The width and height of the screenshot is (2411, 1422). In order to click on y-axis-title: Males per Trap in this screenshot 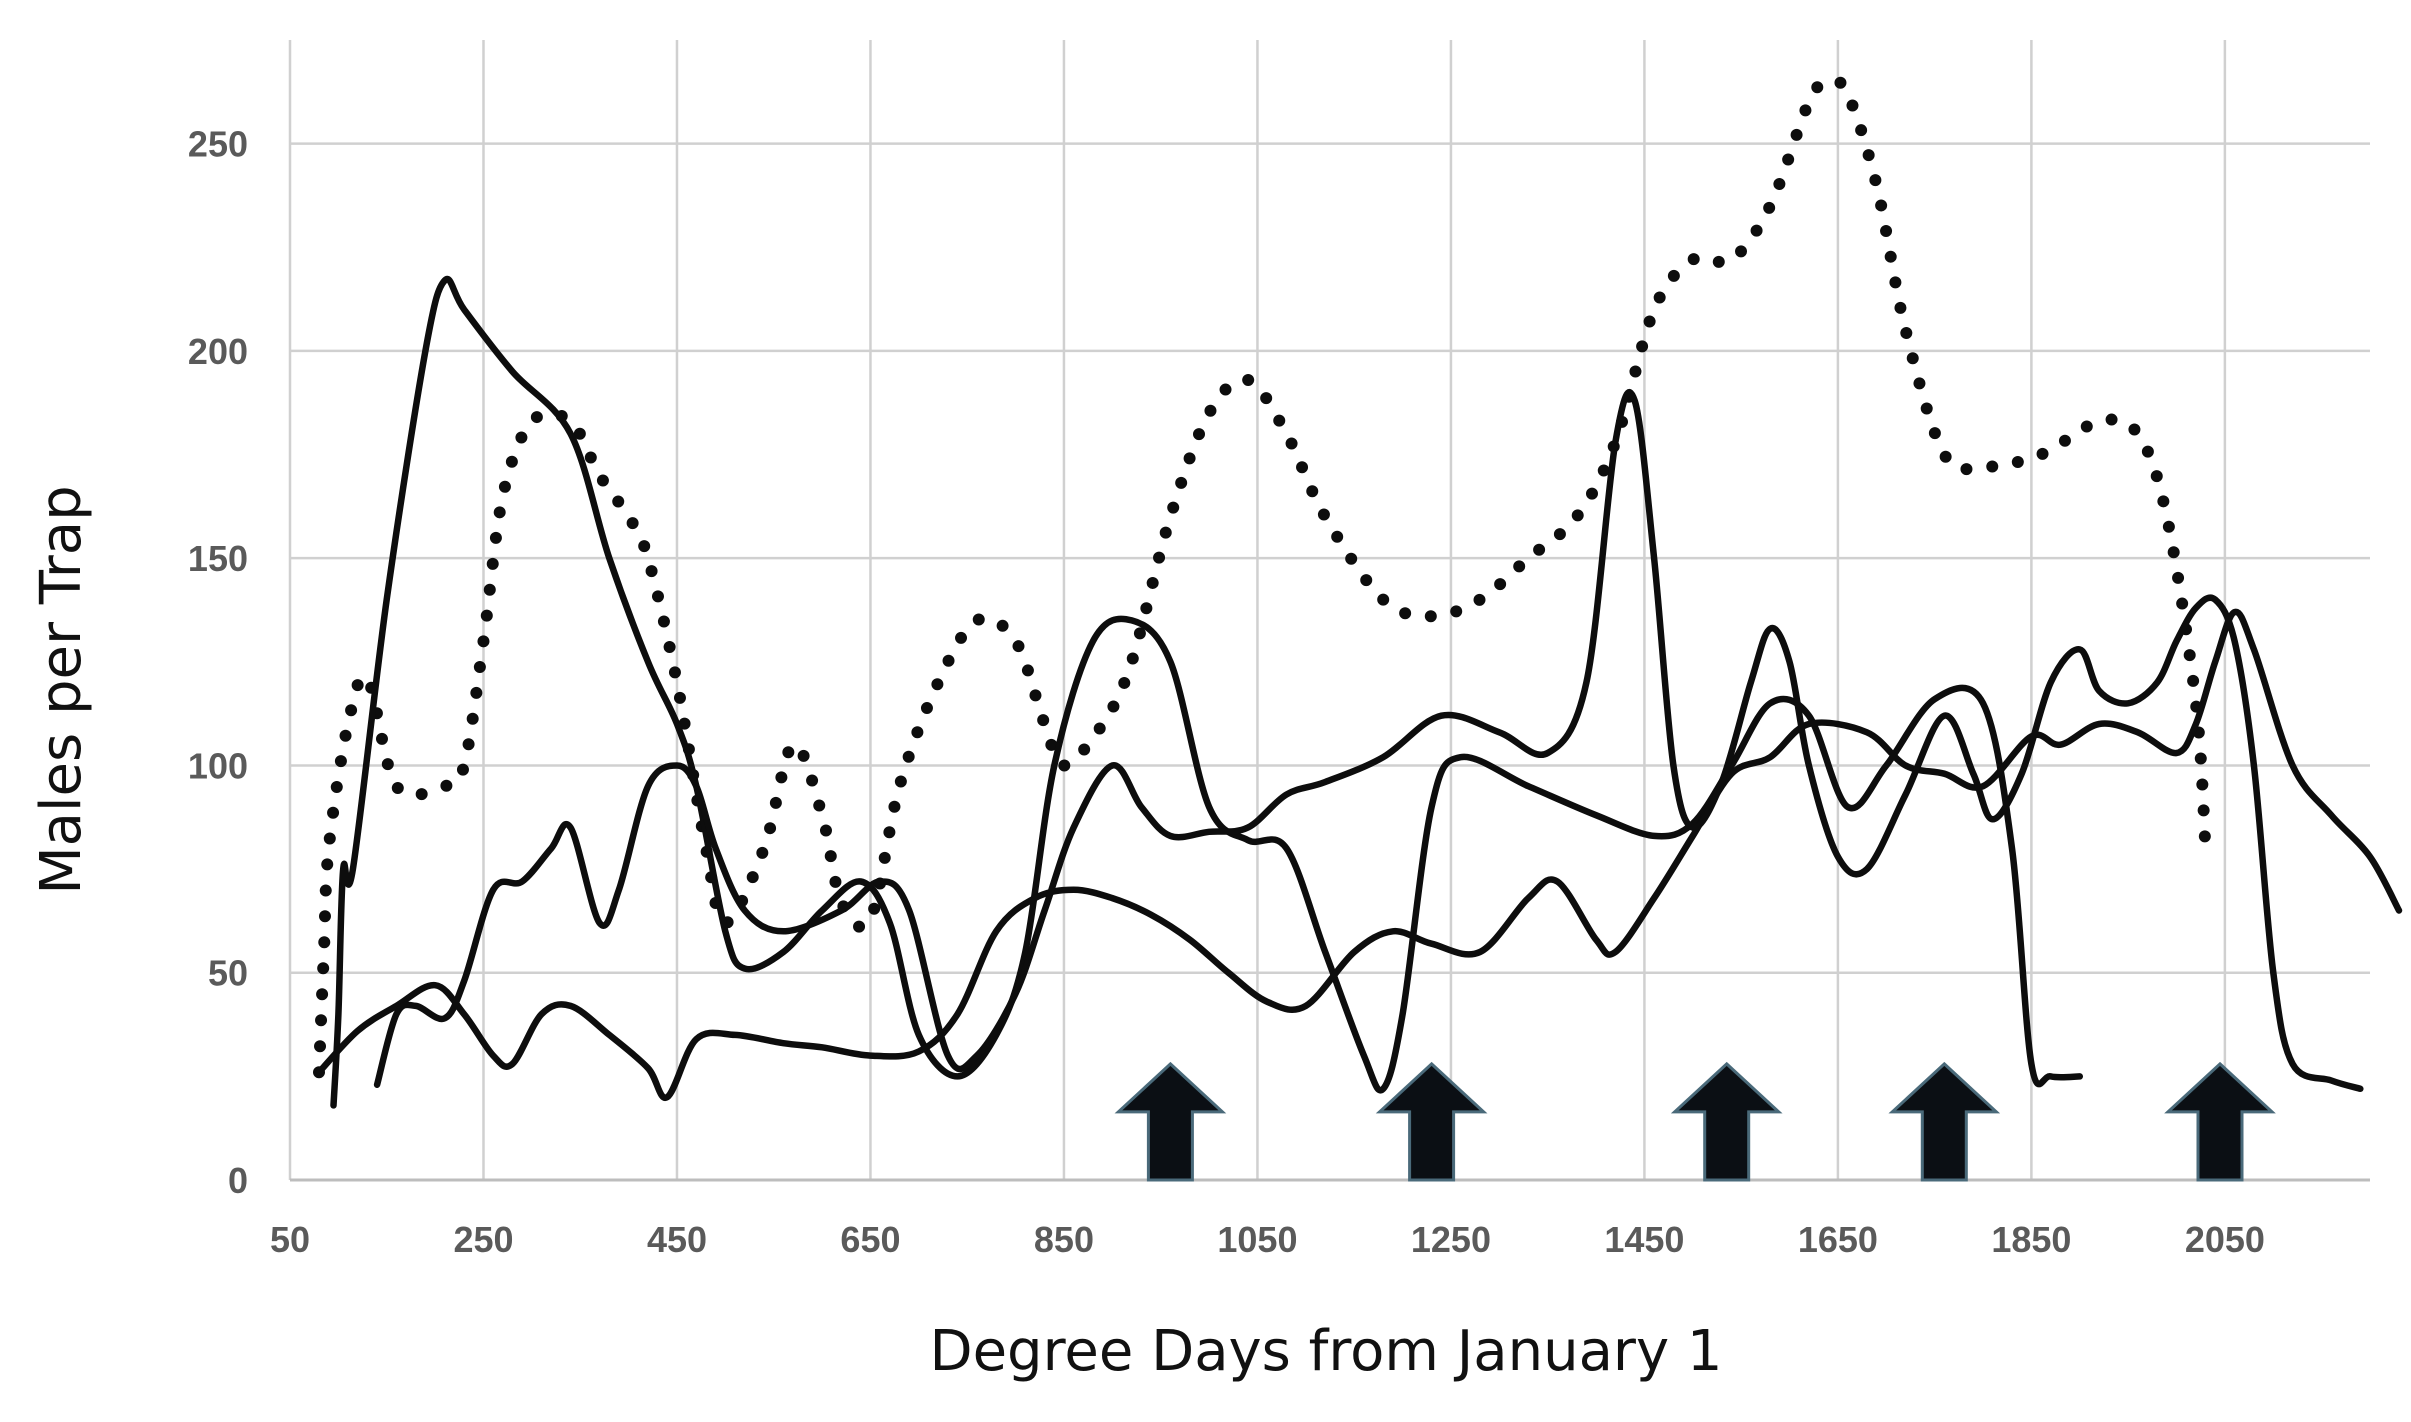, I will do `click(61, 689)`.